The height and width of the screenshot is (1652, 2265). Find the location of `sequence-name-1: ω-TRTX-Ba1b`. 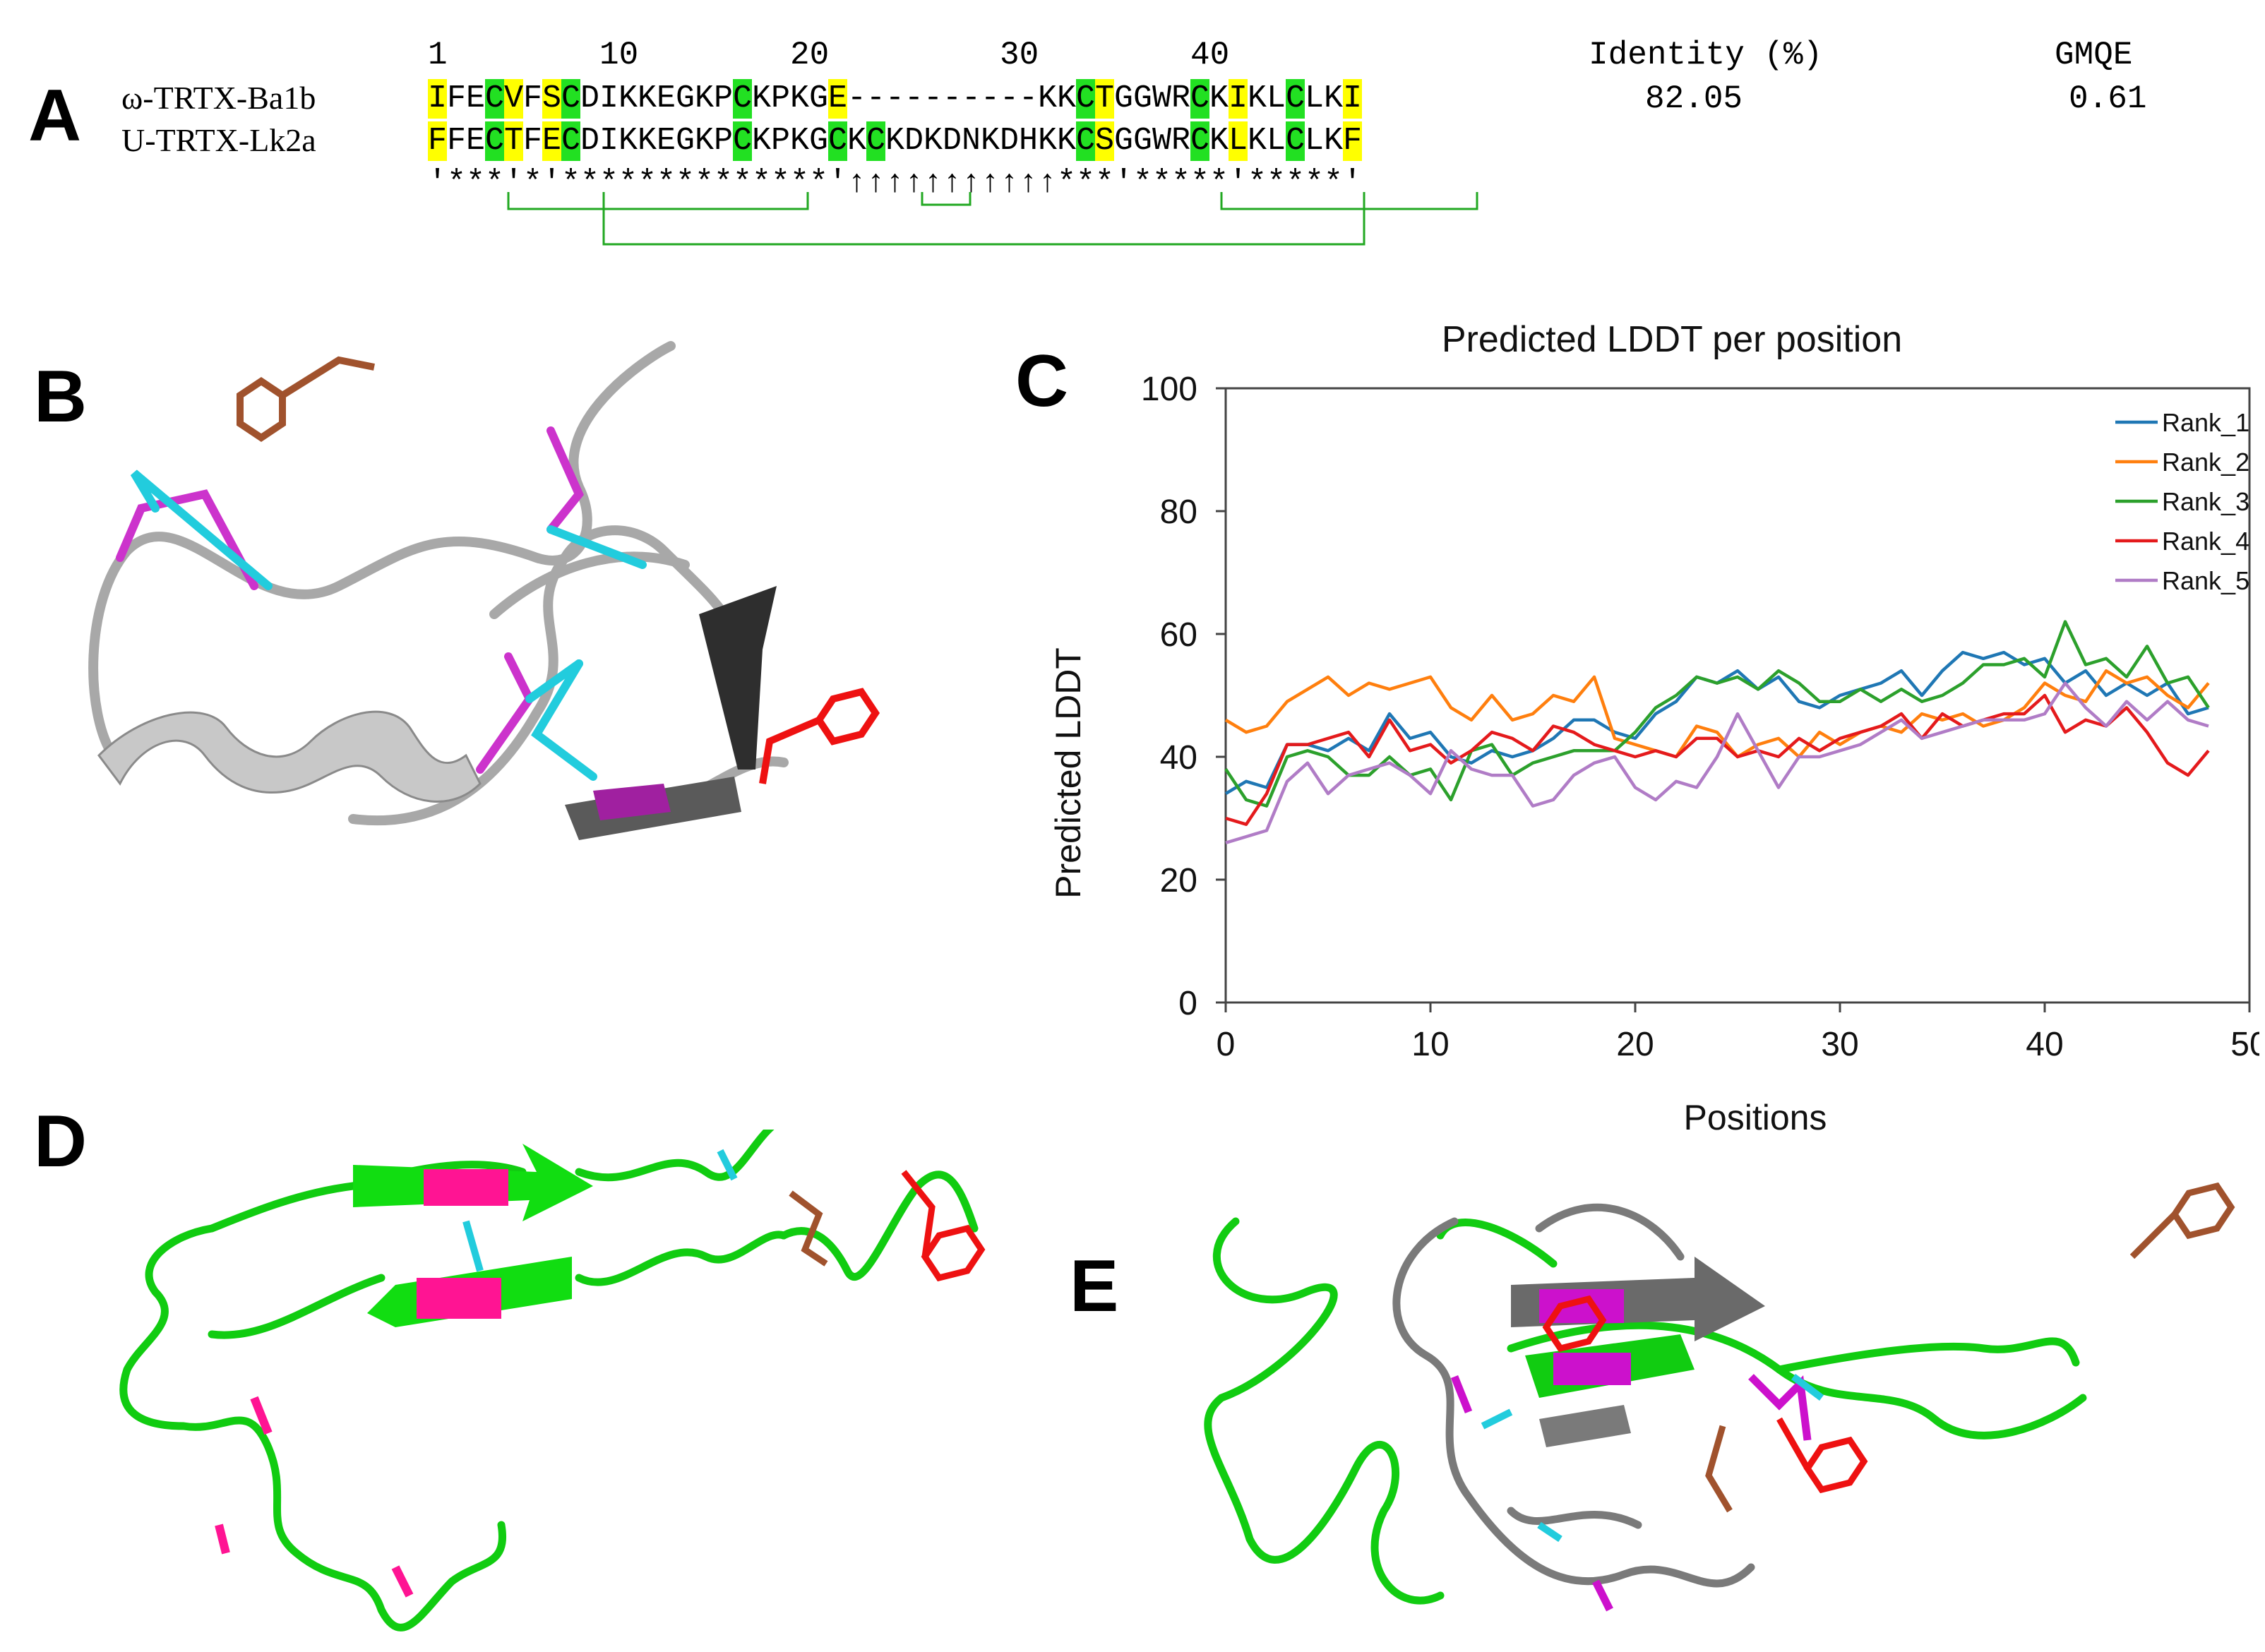

sequence-name-1: ω-TRTX-Ba1b is located at coordinates (218, 98).